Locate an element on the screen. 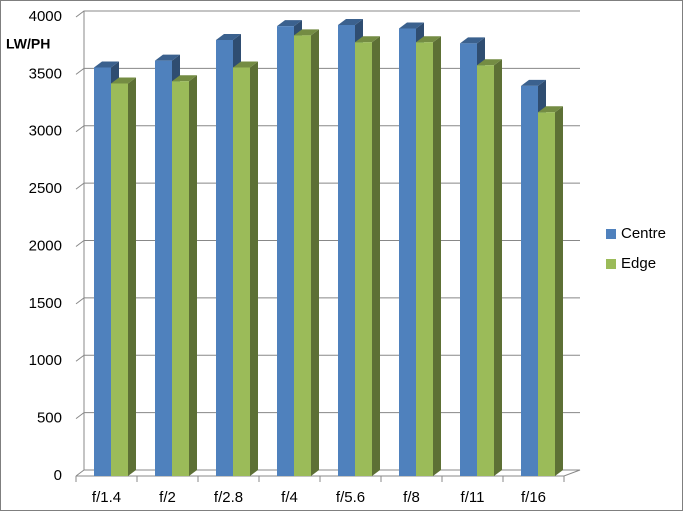 This screenshot has height=516, width=683. grid-line is located at coordinates (327, 14).